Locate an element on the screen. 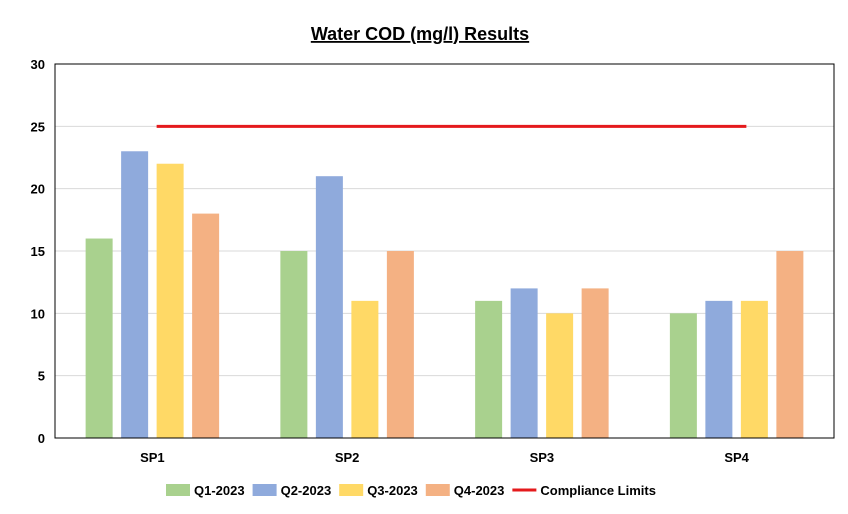  y-tick-label: 25 is located at coordinates (38, 126).